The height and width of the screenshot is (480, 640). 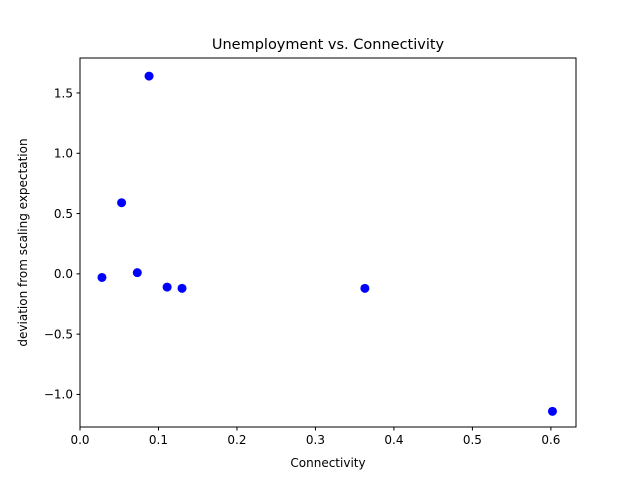 I want to click on y-axis-label: deviation from scaling expectation, so click(x=23, y=242).